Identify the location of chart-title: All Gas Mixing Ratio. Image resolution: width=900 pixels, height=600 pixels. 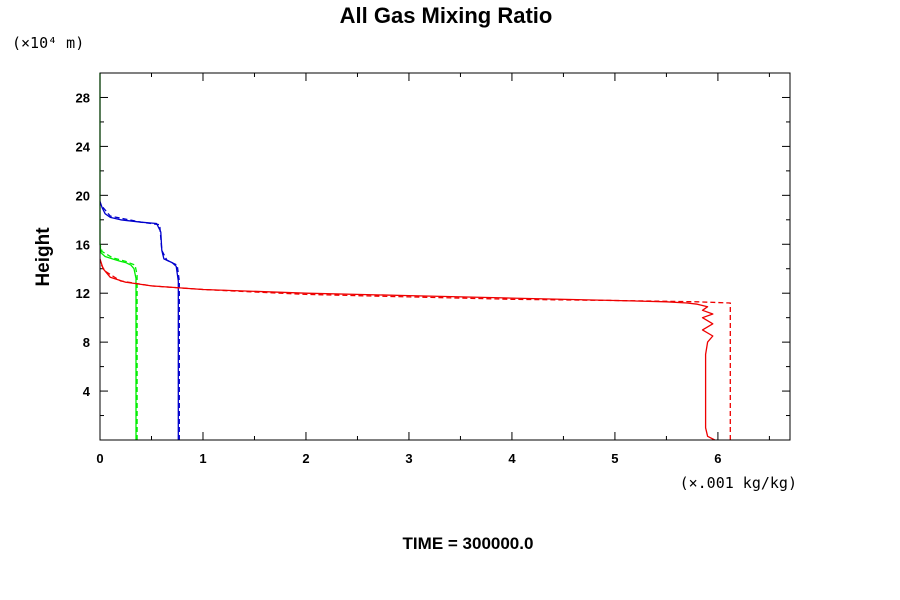
(446, 15).